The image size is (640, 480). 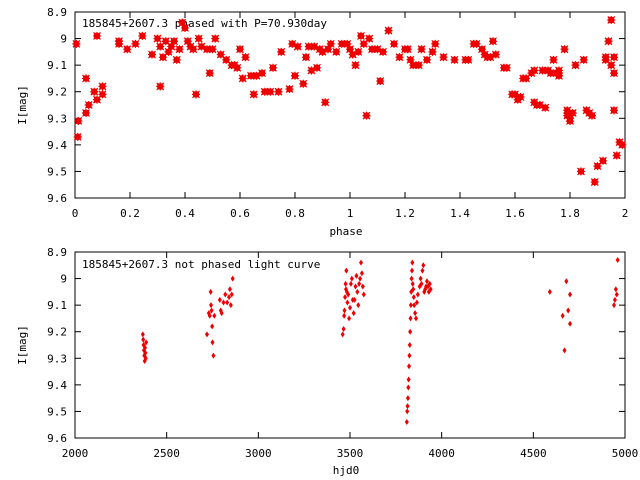 What do you see at coordinates (533, 453) in the screenshot?
I see `x-tick-label: 4500` at bounding box center [533, 453].